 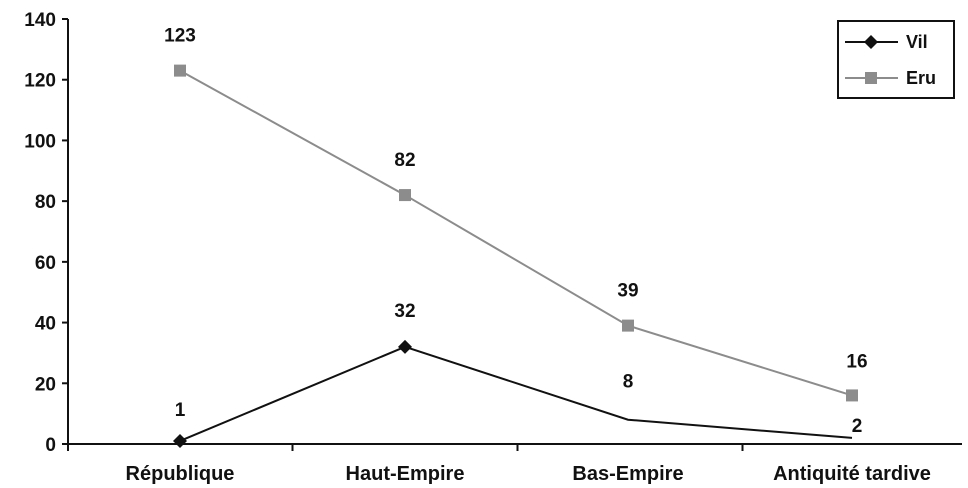 I want to click on y-tick-label: 60, so click(x=45, y=263).